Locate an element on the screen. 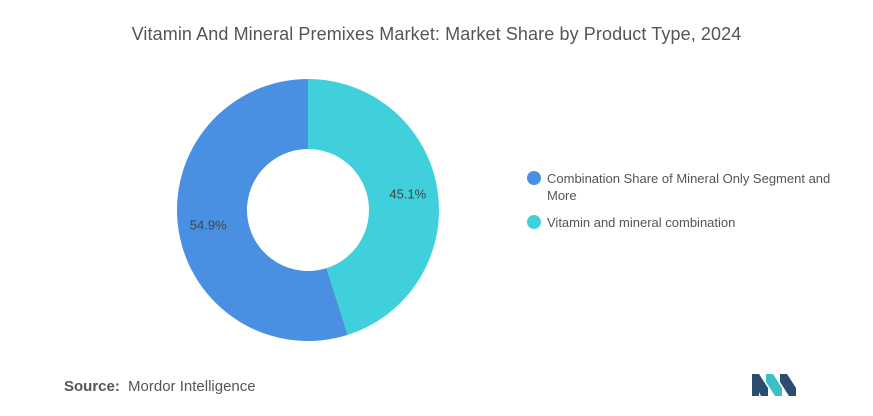 The height and width of the screenshot is (416, 873). source-label: Source: is located at coordinates (92, 386).